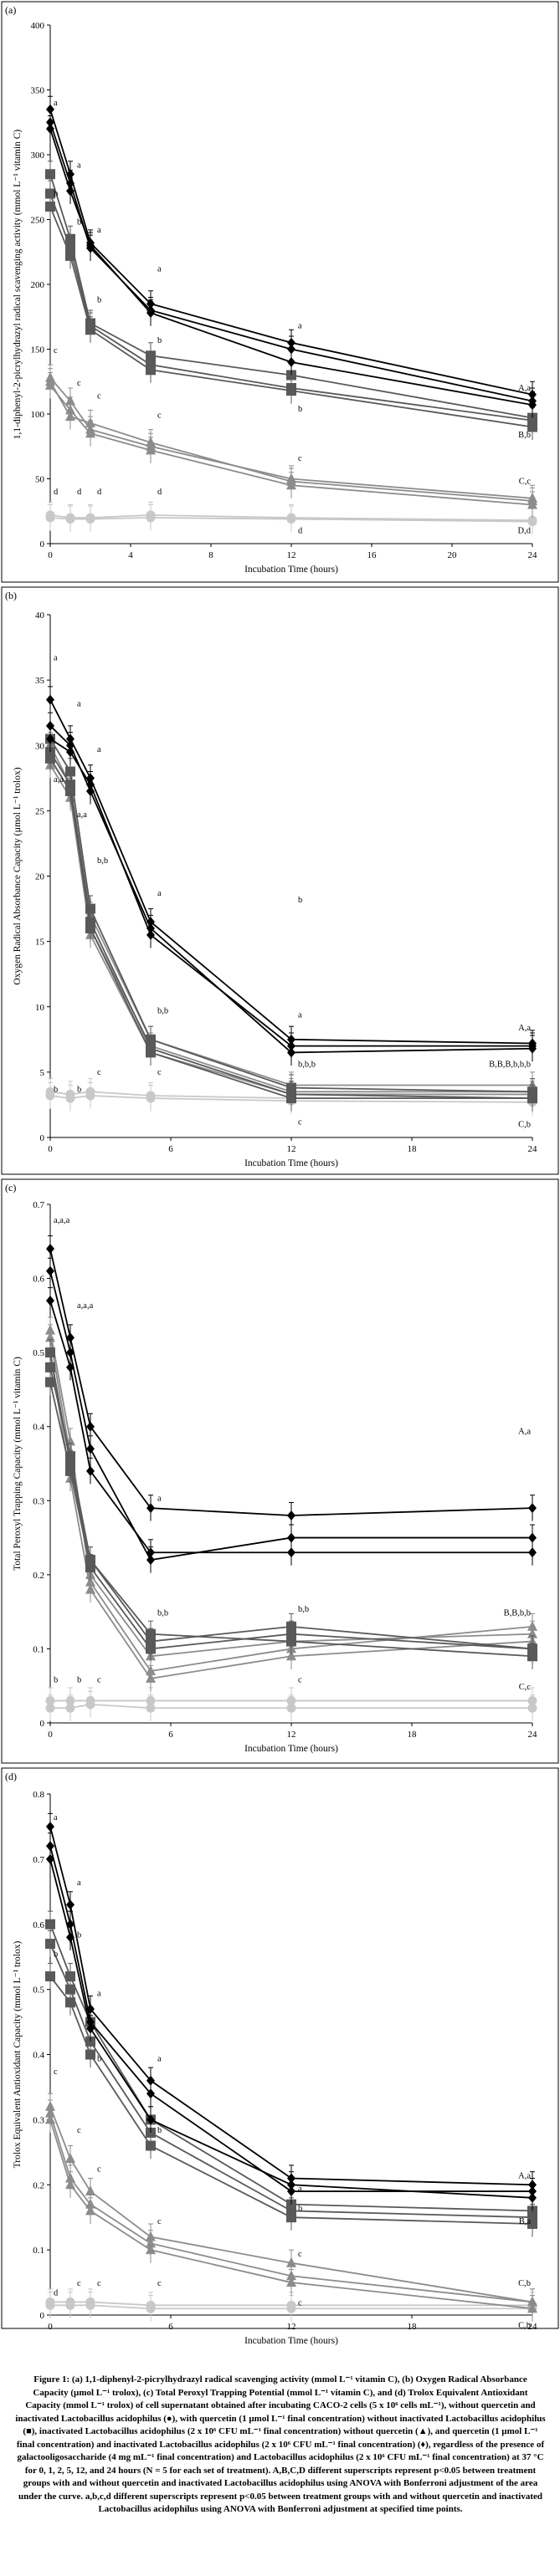 The height and width of the screenshot is (2576, 560). What do you see at coordinates (38, 1280) in the screenshot?
I see `y-tick-label: 0.6` at bounding box center [38, 1280].